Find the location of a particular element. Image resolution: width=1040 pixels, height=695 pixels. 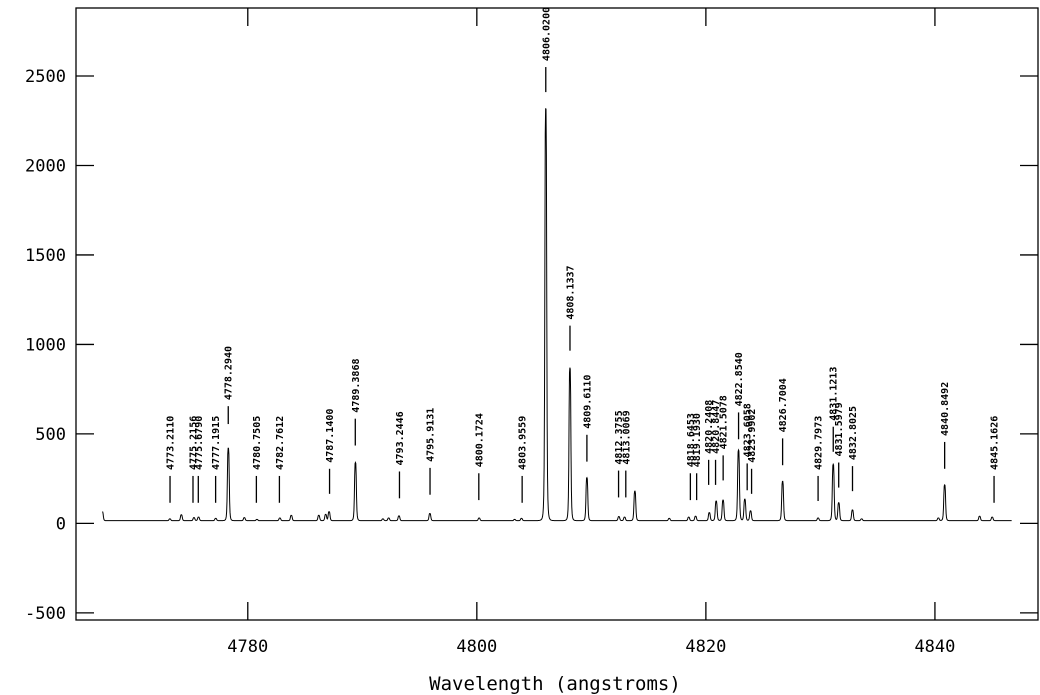

x-axis-title: Wavelength (angstroms) is located at coordinates (555, 684).